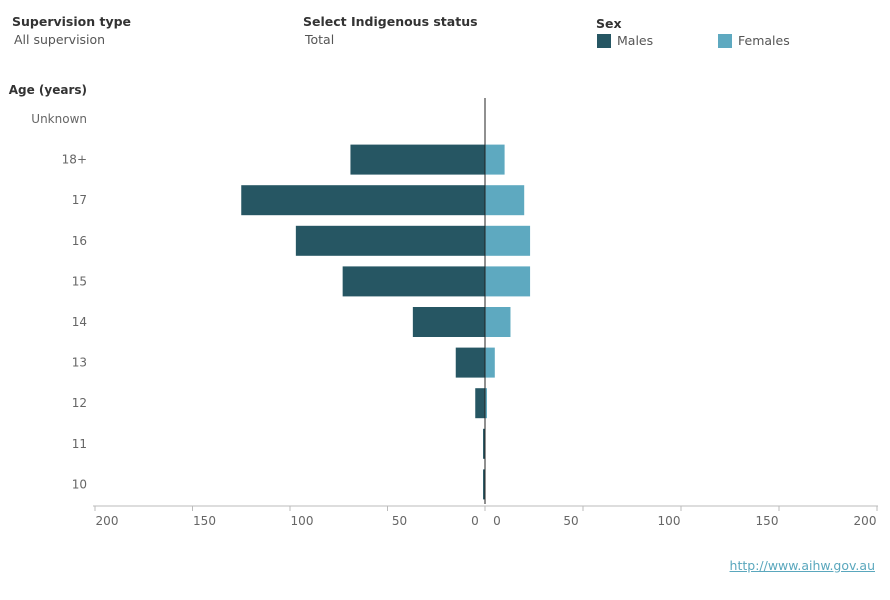 Image resolution: width=890 pixels, height=600 pixels. I want to click on y-tick-label: 16, so click(79, 241).